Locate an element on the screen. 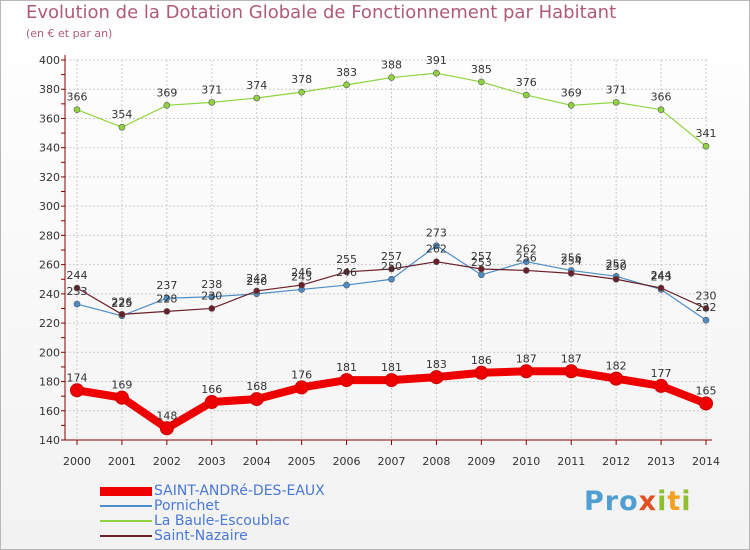 This screenshot has height=550, width=750. x-tick-label-2011: 2011 is located at coordinates (571, 461).